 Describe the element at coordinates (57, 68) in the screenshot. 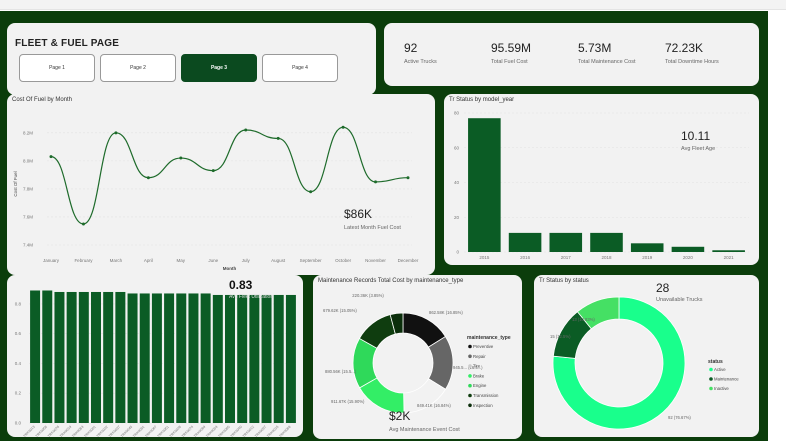

I see `nav-button-page-1: Page 1` at that location.